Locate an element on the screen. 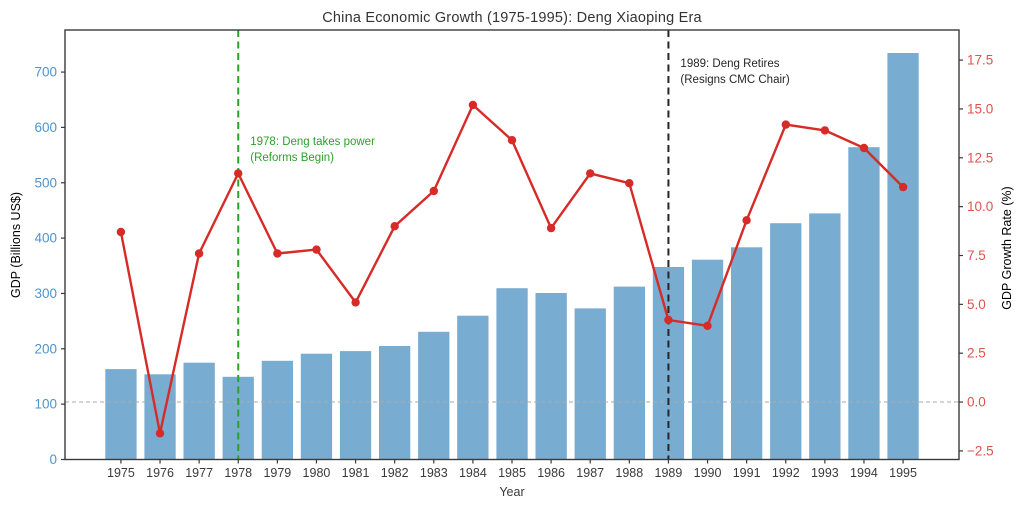 The image size is (1024, 512). growth-point-1981 is located at coordinates (355, 302).